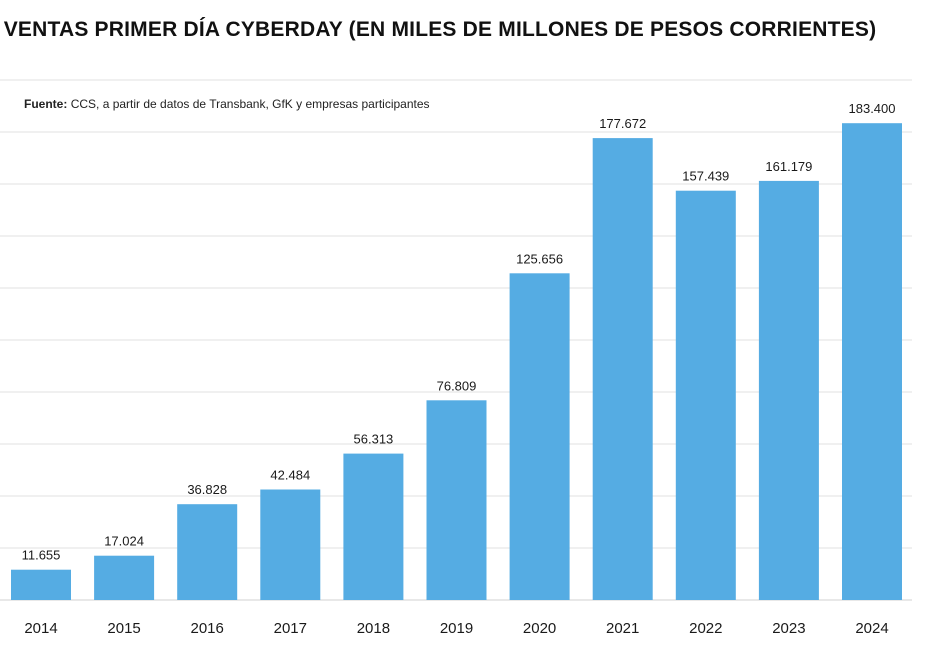  What do you see at coordinates (622, 628) in the screenshot?
I see `x-tick-label-2021: 2021` at bounding box center [622, 628].